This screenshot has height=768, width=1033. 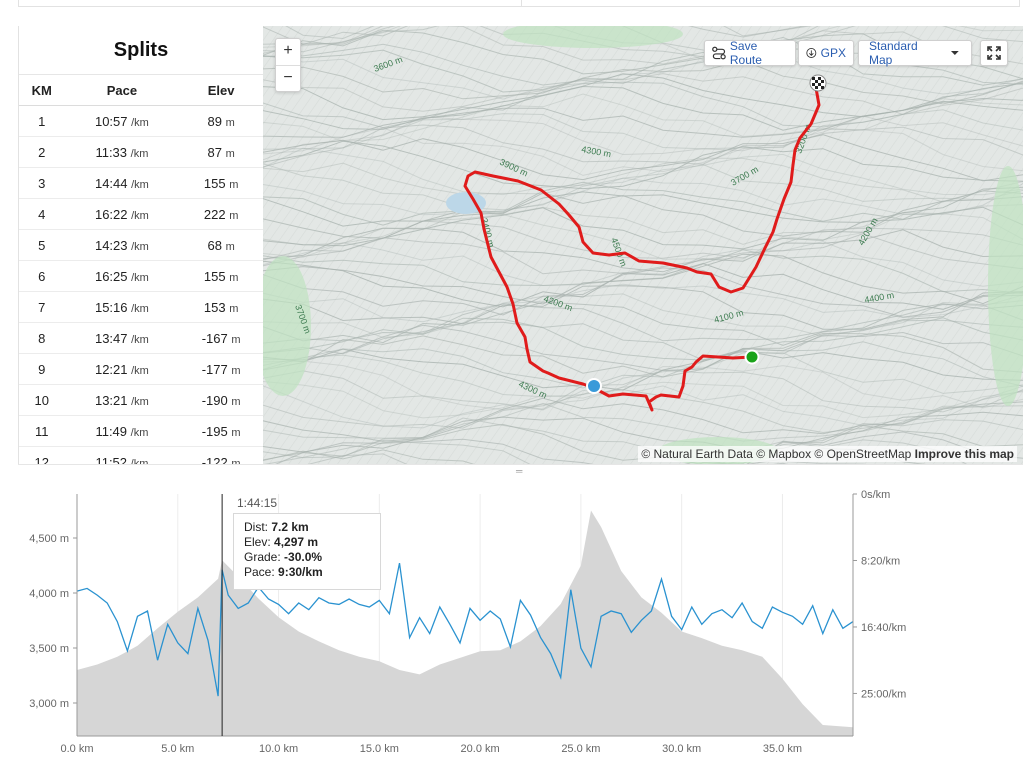 I want to click on download-icon, so click(x=811, y=53).